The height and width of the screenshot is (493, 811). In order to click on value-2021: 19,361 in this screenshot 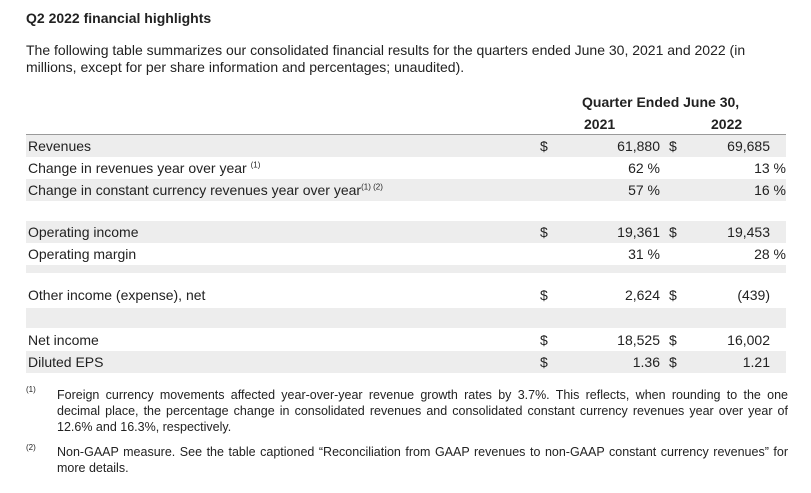, I will do `click(638, 232)`.